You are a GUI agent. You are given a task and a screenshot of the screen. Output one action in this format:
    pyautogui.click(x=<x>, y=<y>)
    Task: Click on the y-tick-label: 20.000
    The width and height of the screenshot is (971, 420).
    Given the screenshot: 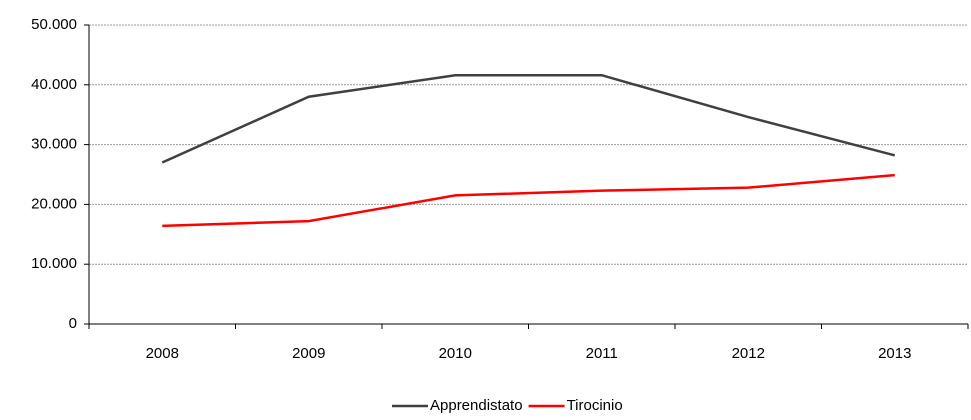 What is the action you would take?
    pyautogui.click(x=54, y=203)
    